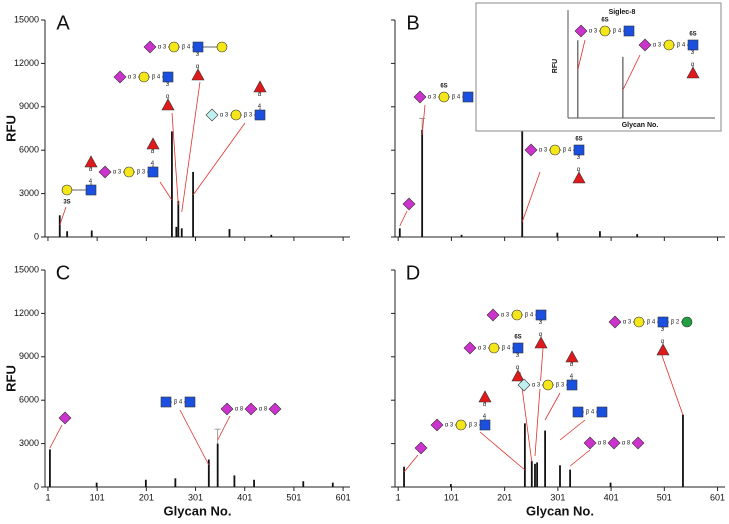 The image size is (729, 524). I want to click on y-axis-label: RFU, so click(10, 378).